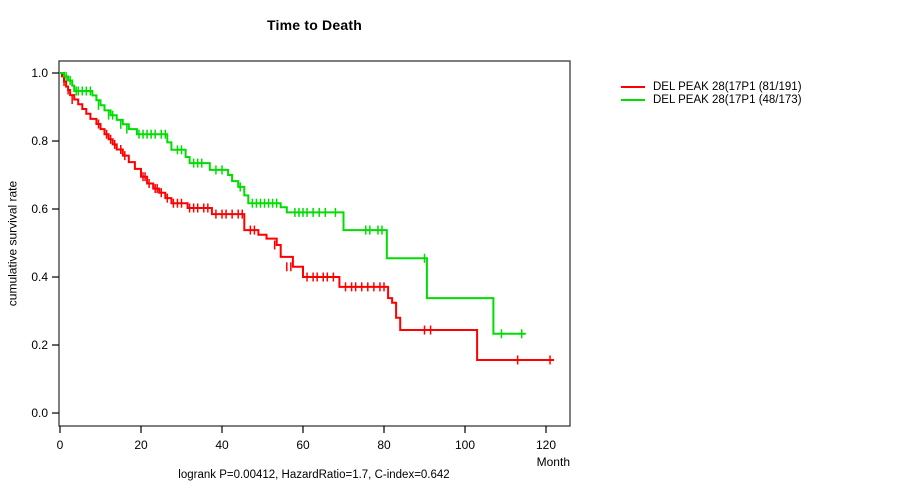 This screenshot has width=900, height=500. I want to click on y-tick-label: 0.4, so click(39, 277).